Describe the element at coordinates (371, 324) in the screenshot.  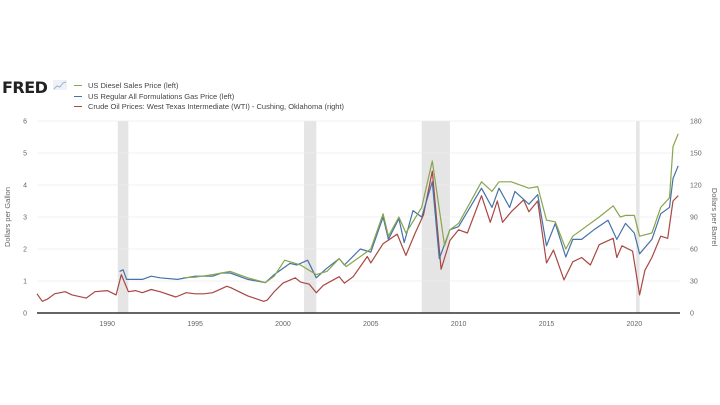
I see `x-tick-label: 2005` at that location.